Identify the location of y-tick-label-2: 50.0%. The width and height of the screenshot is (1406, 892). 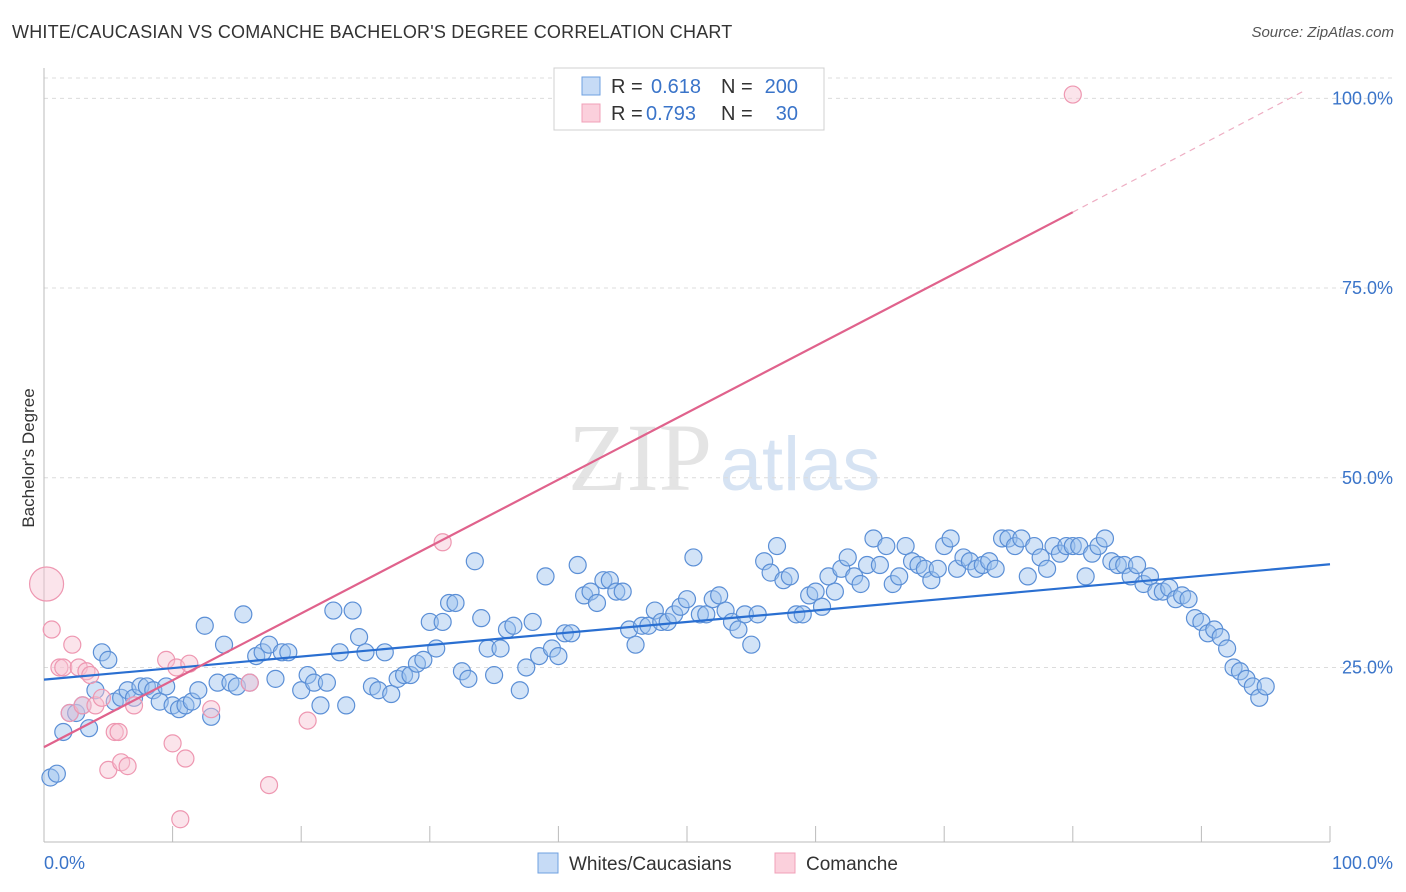
(1367, 478).